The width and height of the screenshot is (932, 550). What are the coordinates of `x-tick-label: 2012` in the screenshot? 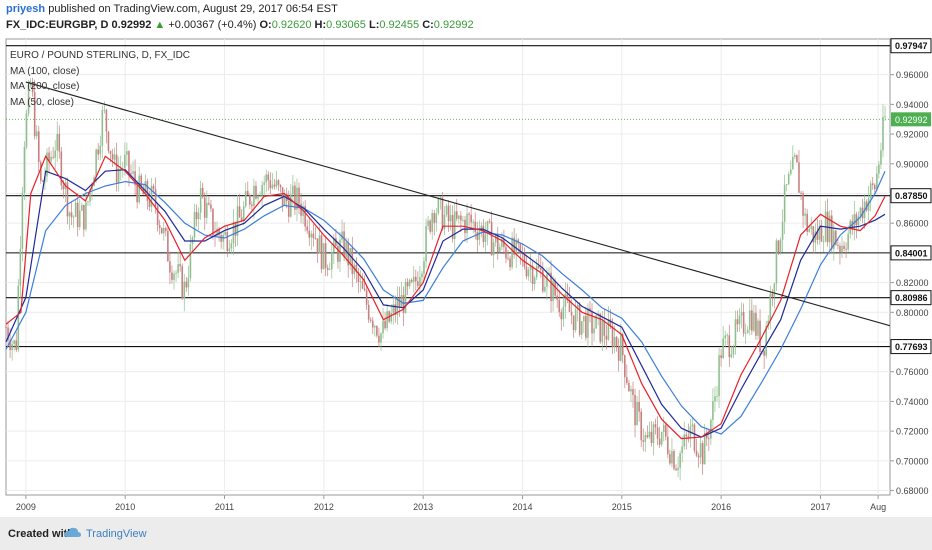 It's located at (324, 507).